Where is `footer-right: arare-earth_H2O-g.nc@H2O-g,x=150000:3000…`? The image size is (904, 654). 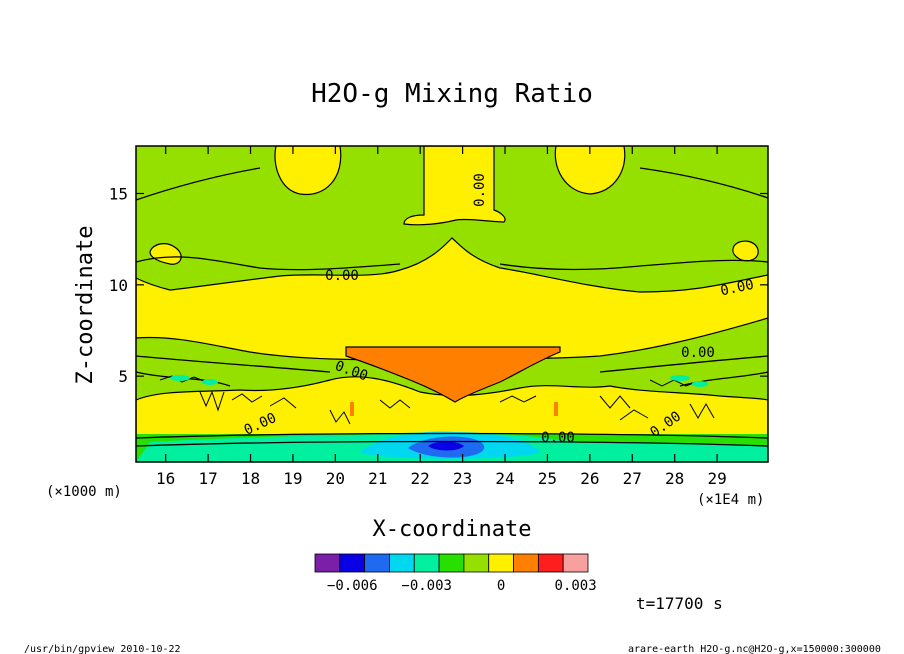 footer-right: arare-earth_H2O-g.nc@H2O-g,x=150000:3000… is located at coordinates (754, 649).